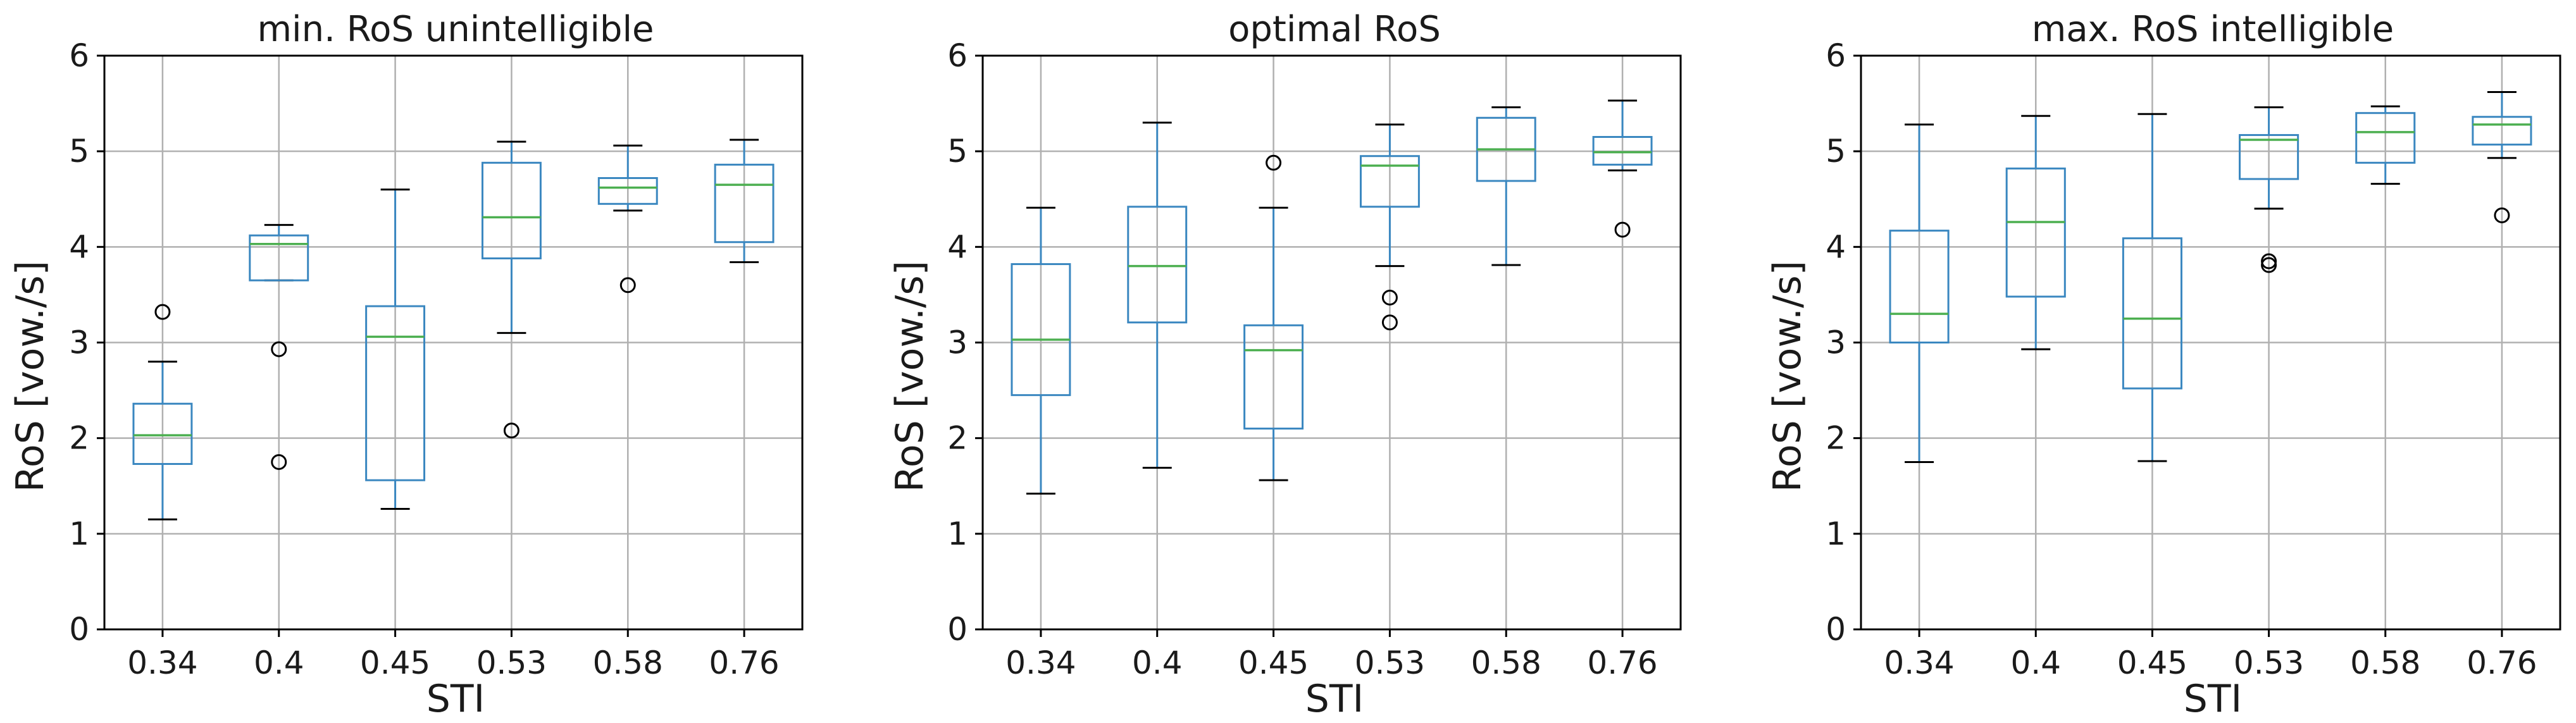 This screenshot has width=2576, height=723. I want to click on panel-title: min. RoS unintelligible, so click(456, 29).